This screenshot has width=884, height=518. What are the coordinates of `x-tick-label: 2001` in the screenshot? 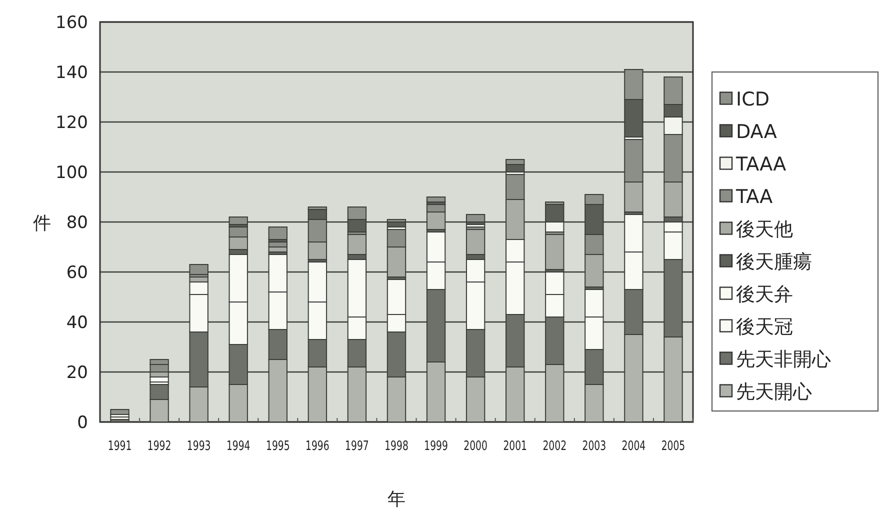 It's located at (515, 445).